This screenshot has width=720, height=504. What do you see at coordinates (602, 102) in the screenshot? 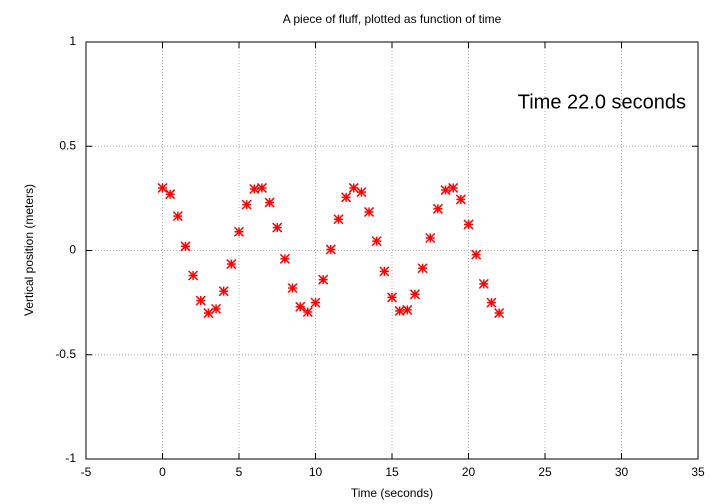
I see `annotation: Time 22.0 seconds` at bounding box center [602, 102].